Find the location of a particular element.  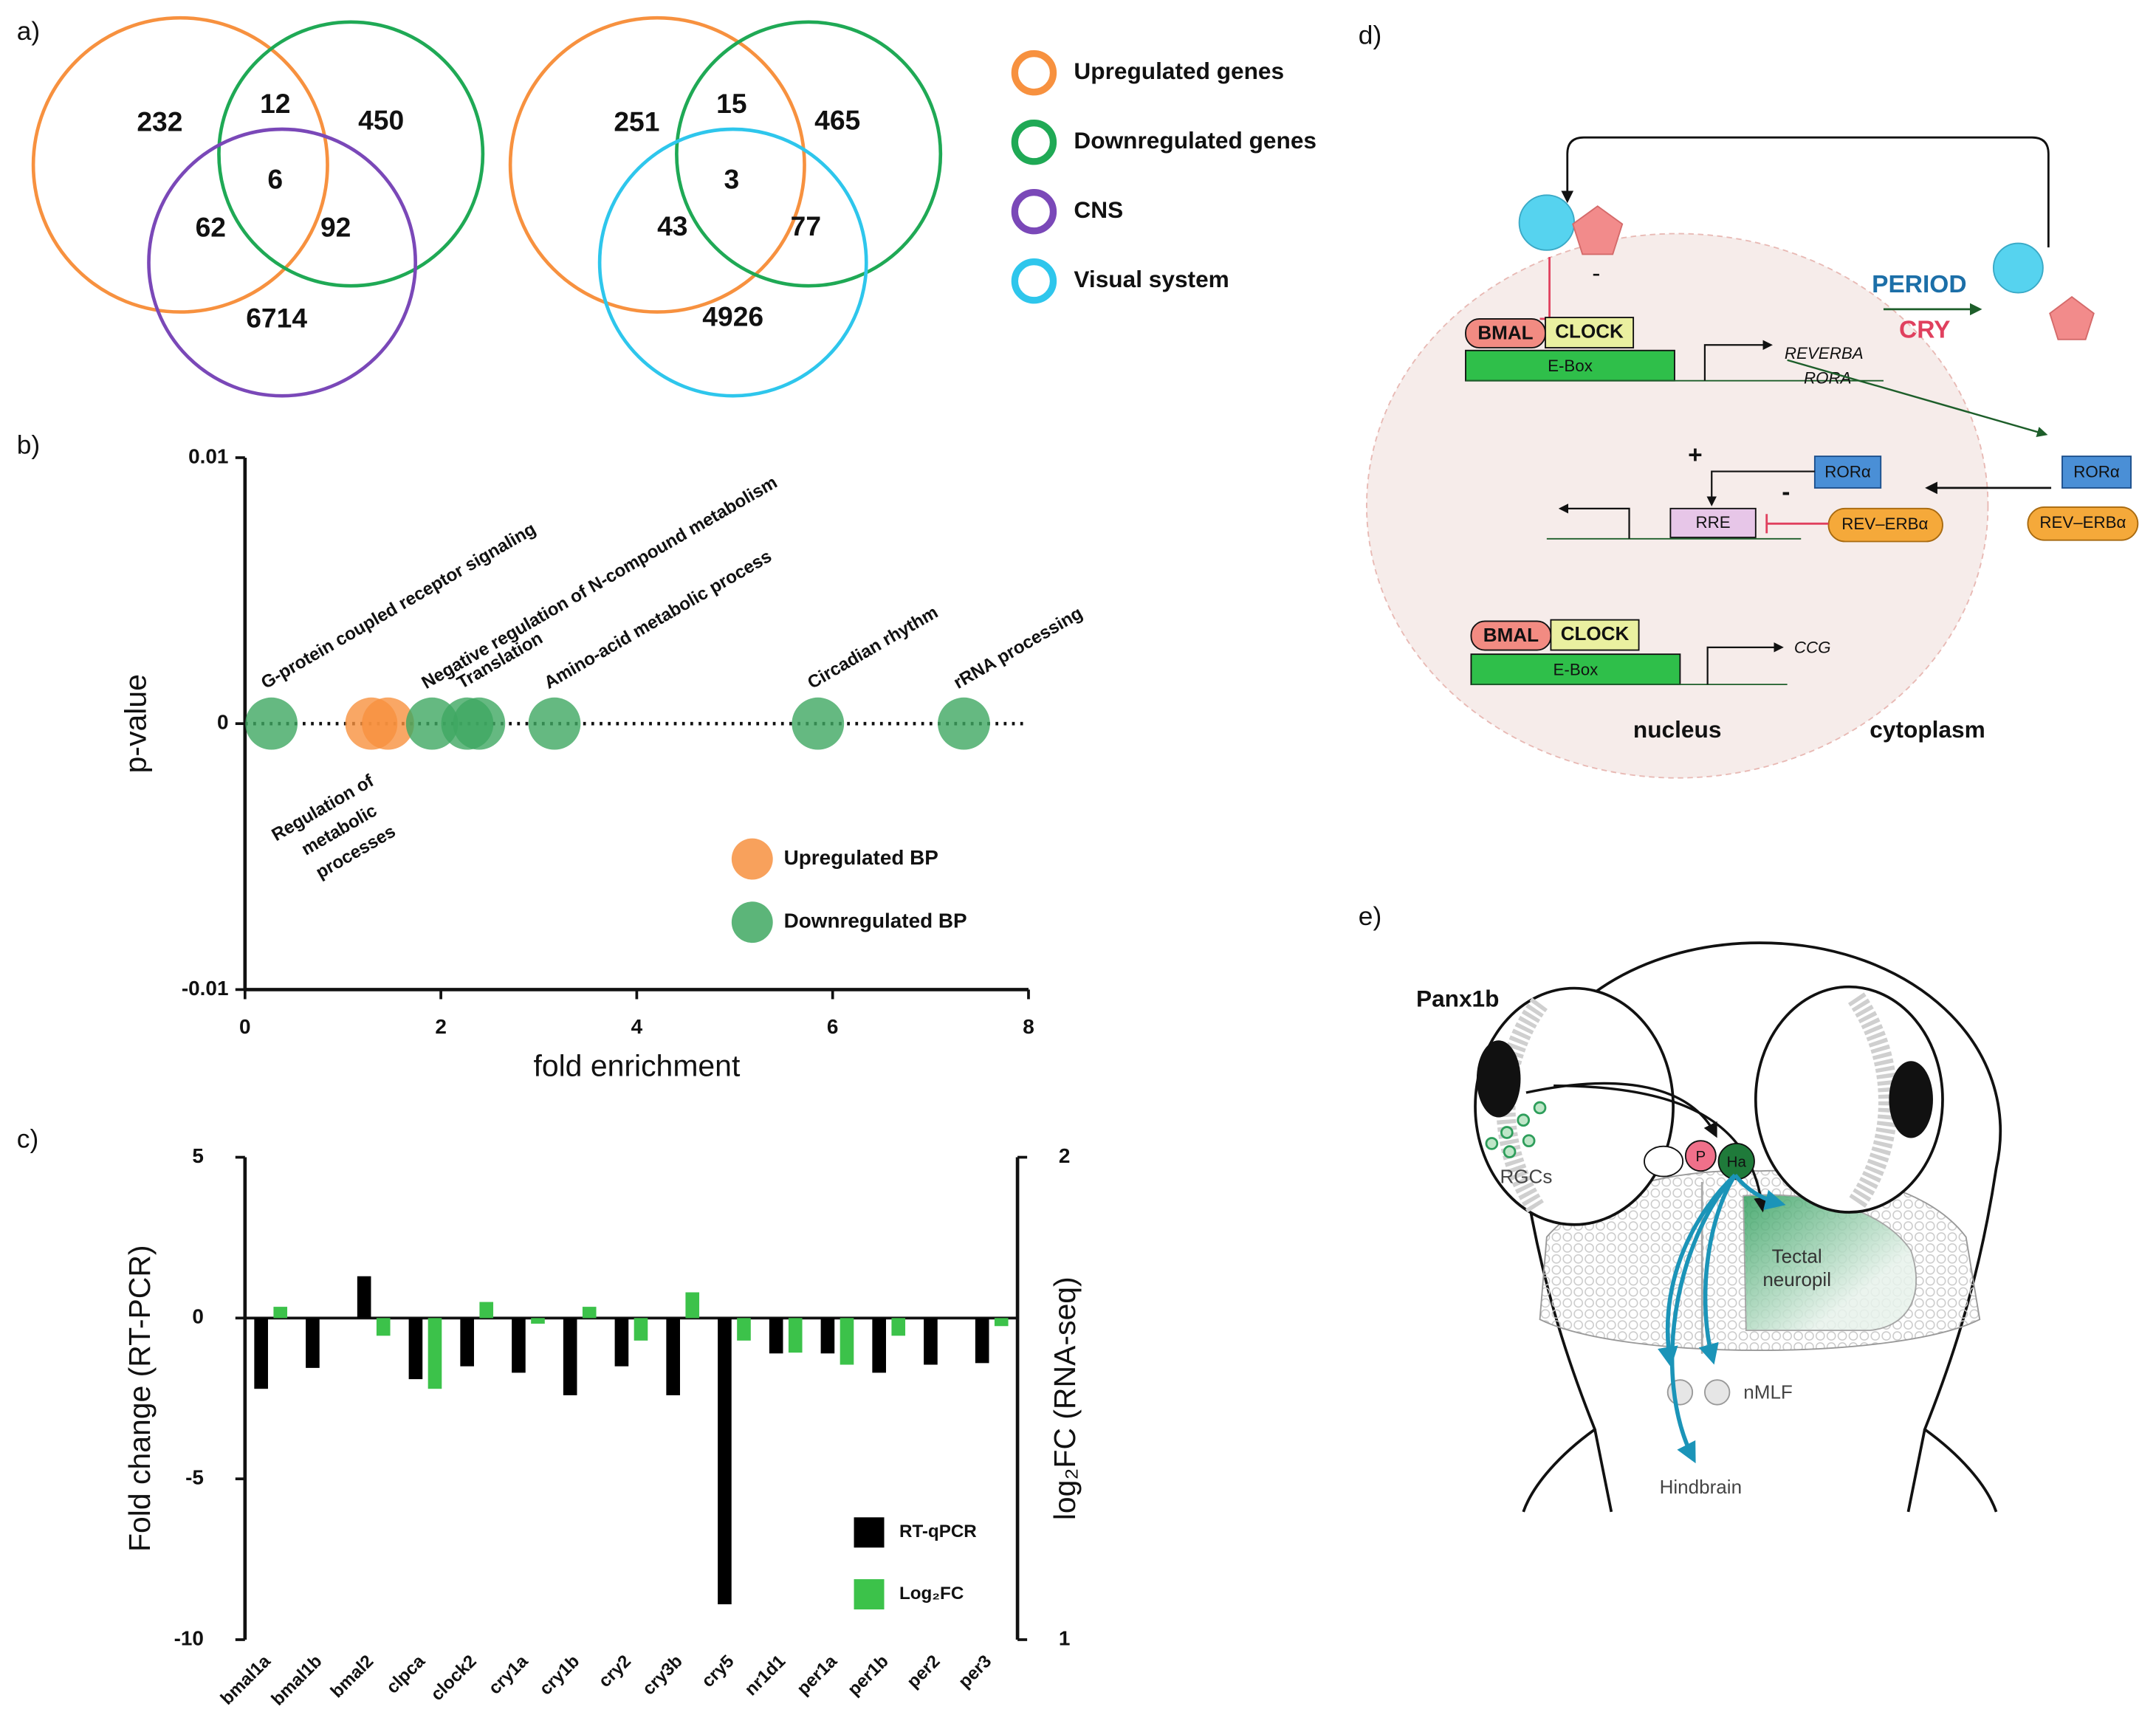

label: CLOCK is located at coordinates (1596, 633).